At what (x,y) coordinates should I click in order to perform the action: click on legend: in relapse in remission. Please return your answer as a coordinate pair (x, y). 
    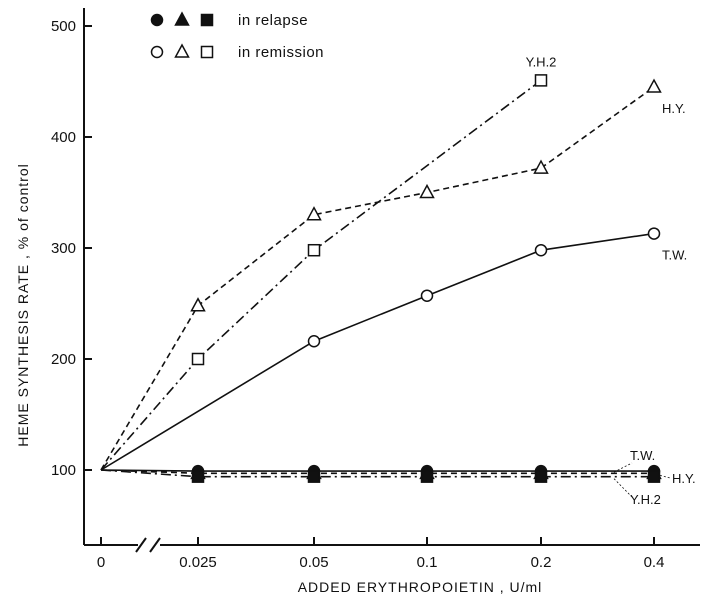
    Looking at the image, I should click on (237, 36).